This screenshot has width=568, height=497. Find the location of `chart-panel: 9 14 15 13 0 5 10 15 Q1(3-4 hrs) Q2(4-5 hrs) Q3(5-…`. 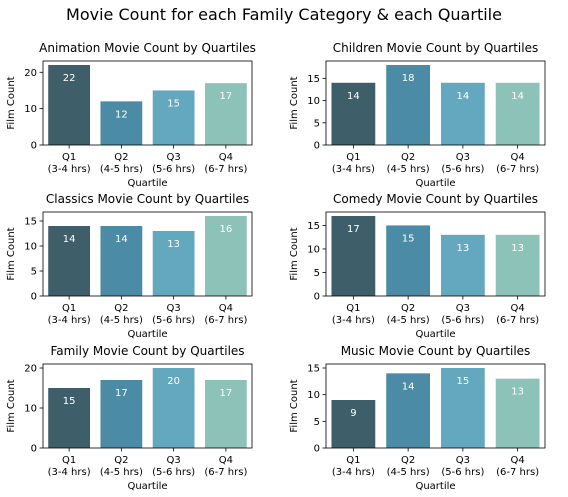

chart-panel: 9 14 15 13 0 5 10 15 Q1(3-4 hrs) Q2(4-5 hrs) Q3(5-… is located at coordinates (417, 418).